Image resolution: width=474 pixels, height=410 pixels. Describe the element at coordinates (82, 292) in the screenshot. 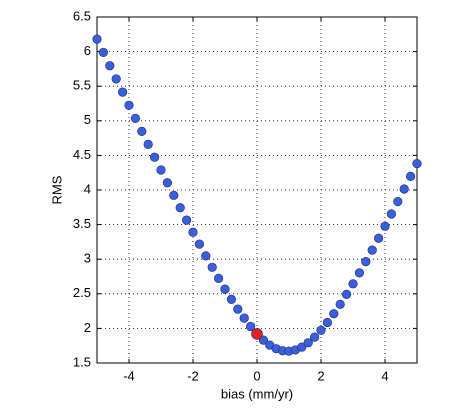

I see `y-tick-label: 2.5` at that location.